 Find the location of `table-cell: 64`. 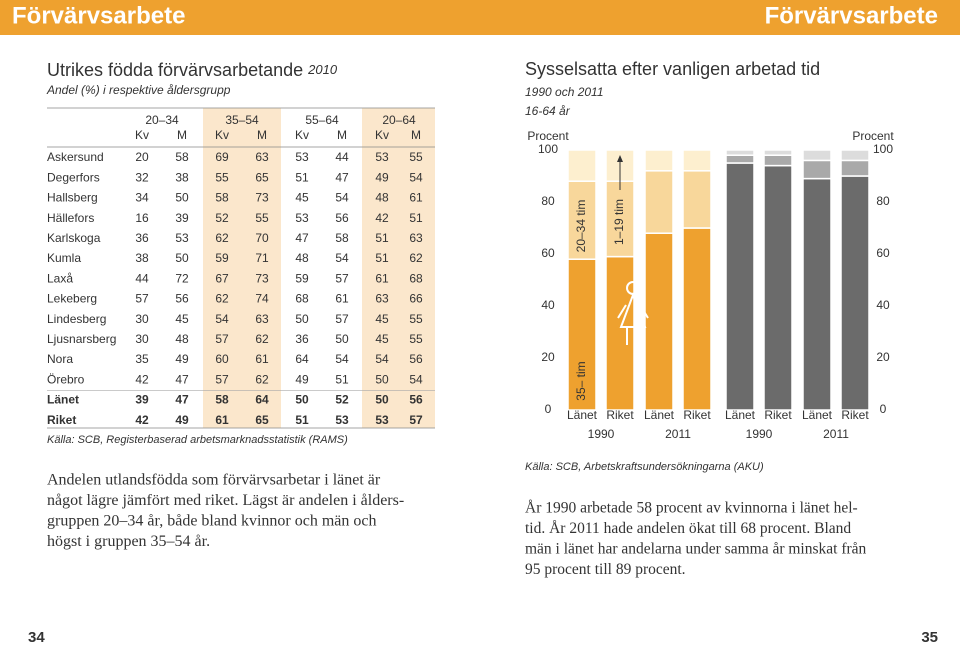

table-cell: 64 is located at coordinates (302, 359).